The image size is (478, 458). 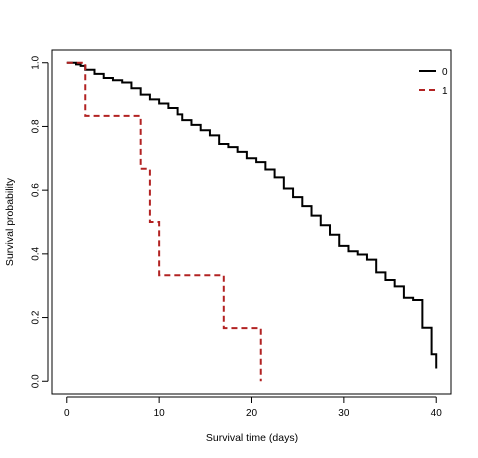 What do you see at coordinates (40, 221) in the screenshot?
I see `y-axis: 0.0 0.2 0.4 0.6 0.8 1.0` at bounding box center [40, 221].